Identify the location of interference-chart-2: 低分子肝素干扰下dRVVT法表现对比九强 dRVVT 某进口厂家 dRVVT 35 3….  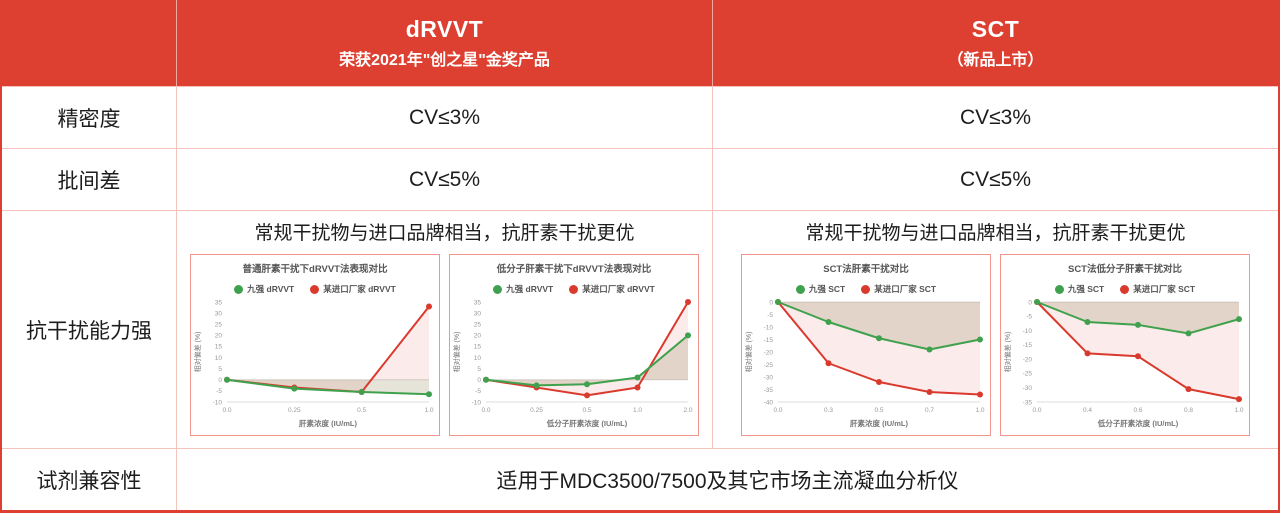
(574, 345).